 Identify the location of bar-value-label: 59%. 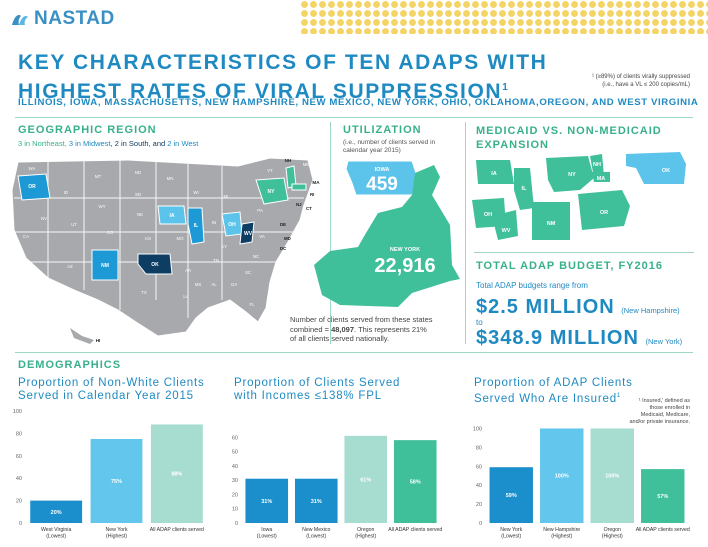
(511, 496).